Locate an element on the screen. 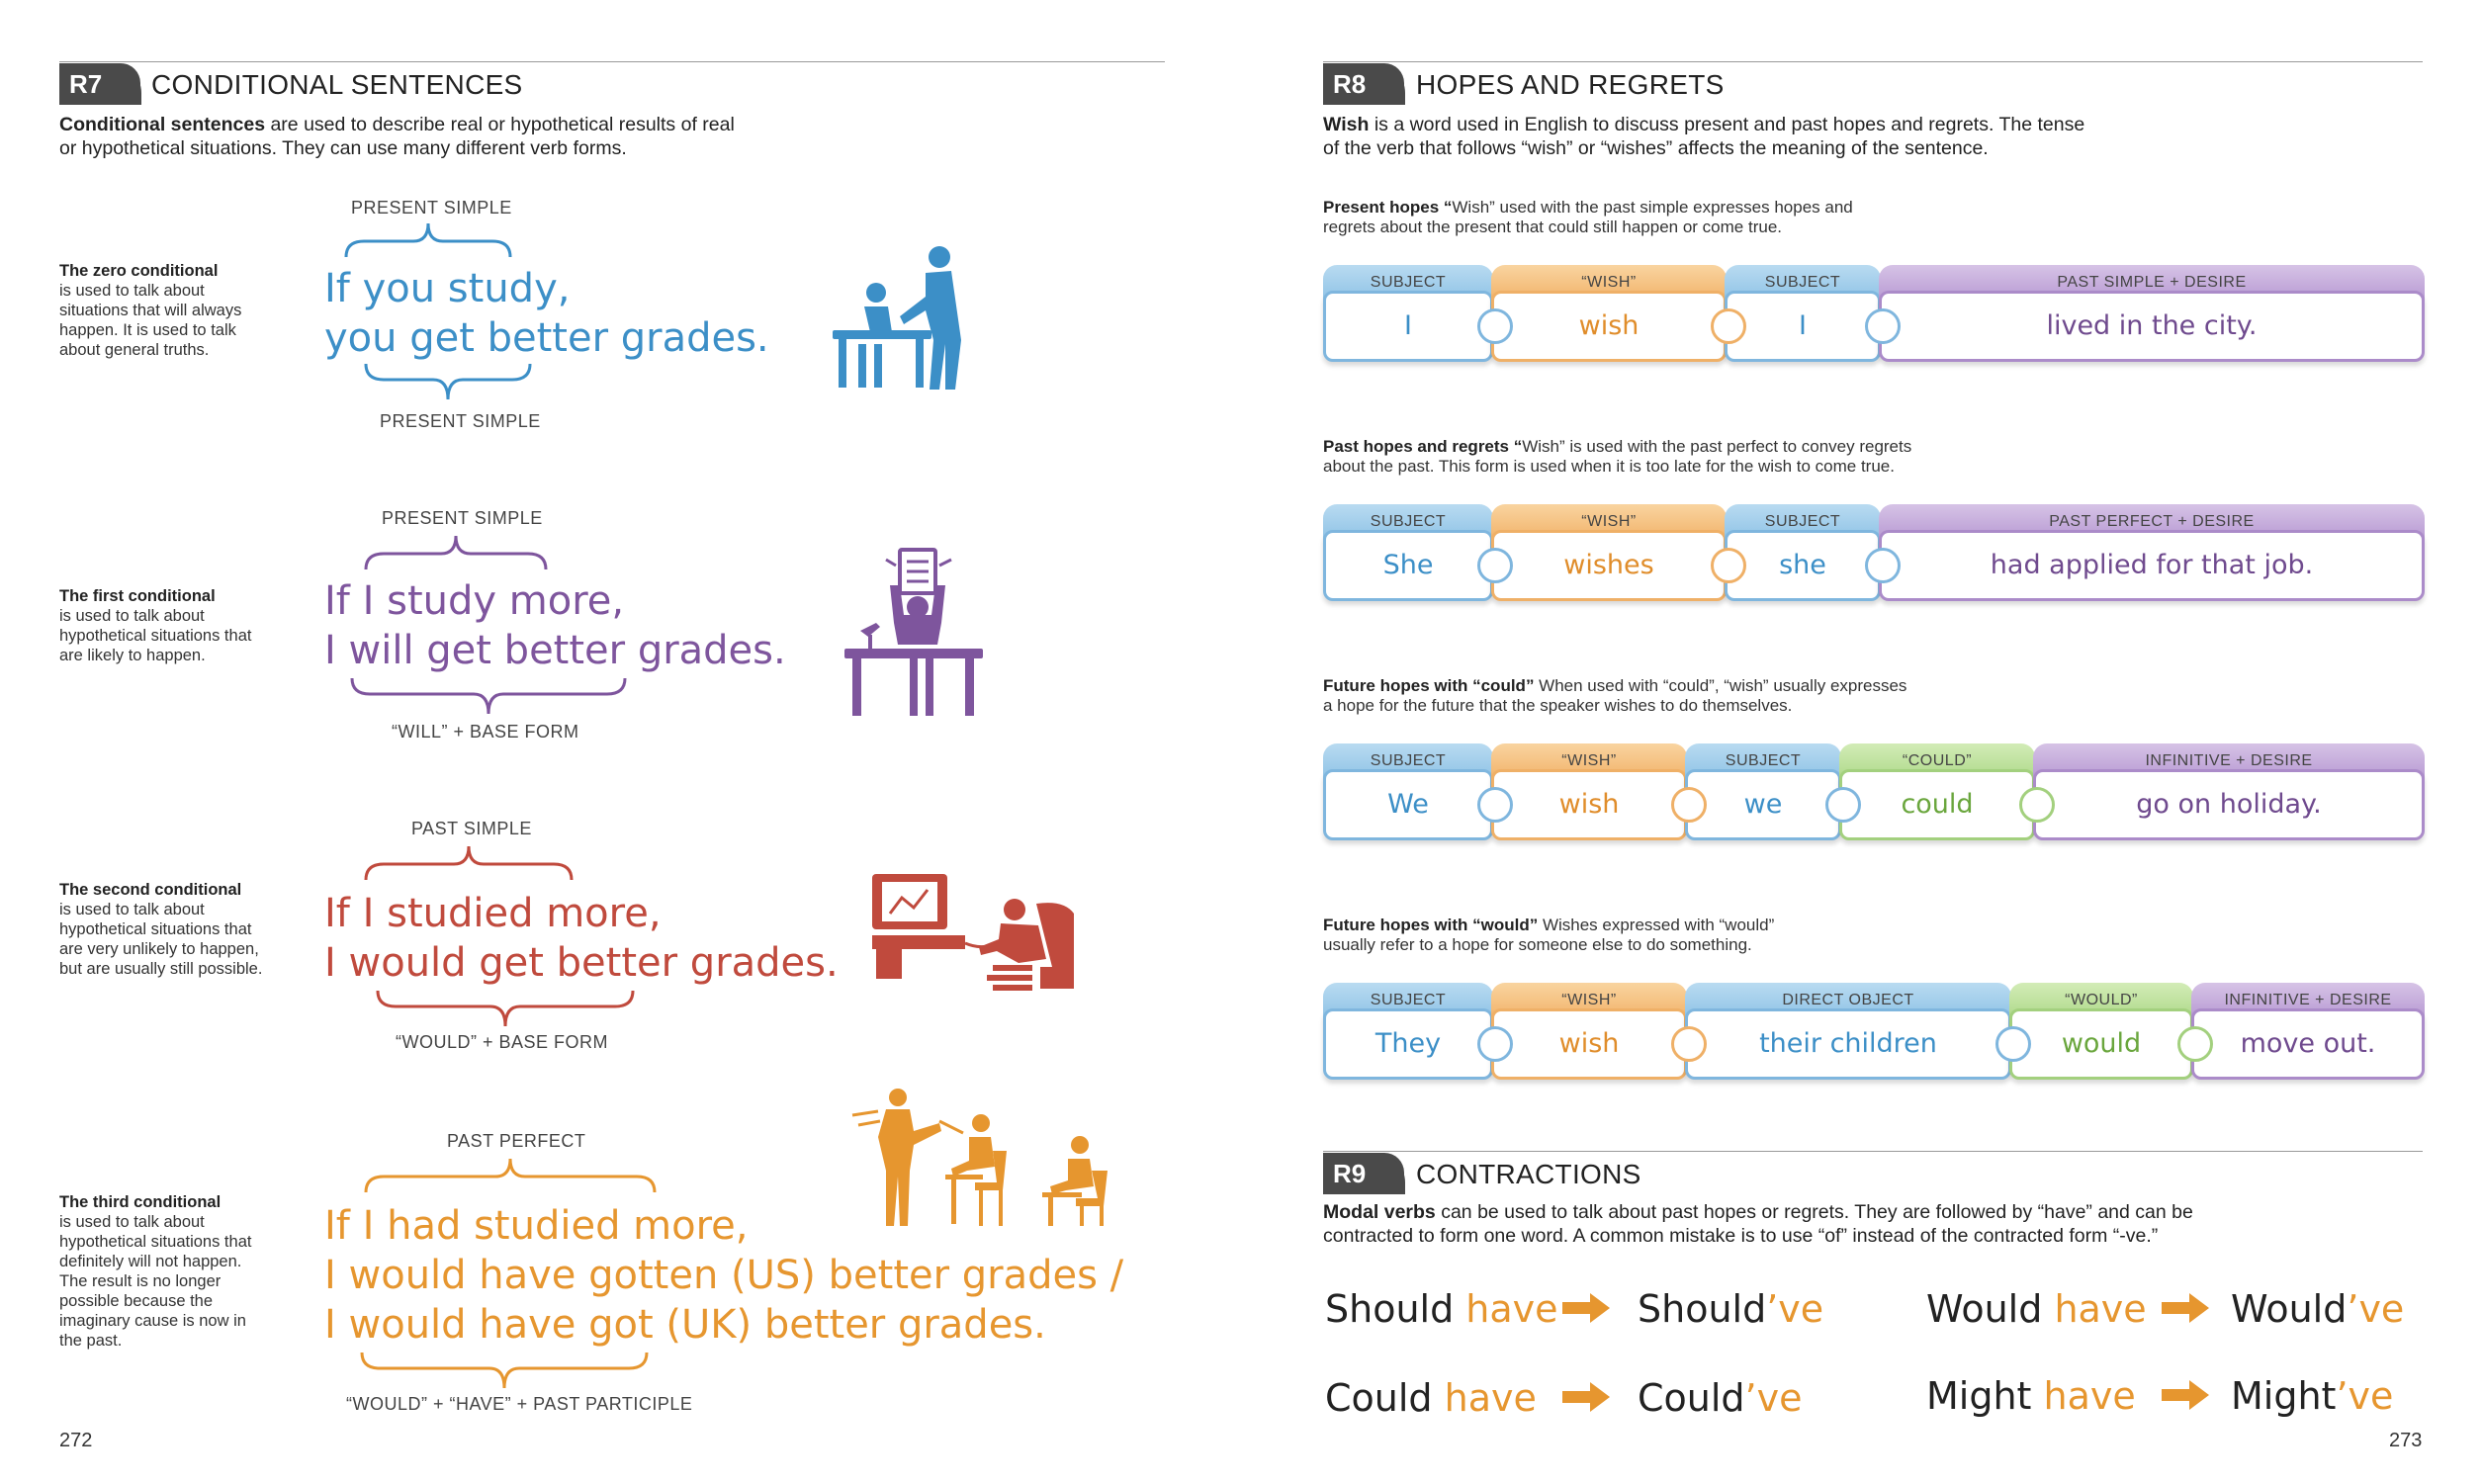  row1-subject2-piece: SUBJECT I is located at coordinates (1803, 316).